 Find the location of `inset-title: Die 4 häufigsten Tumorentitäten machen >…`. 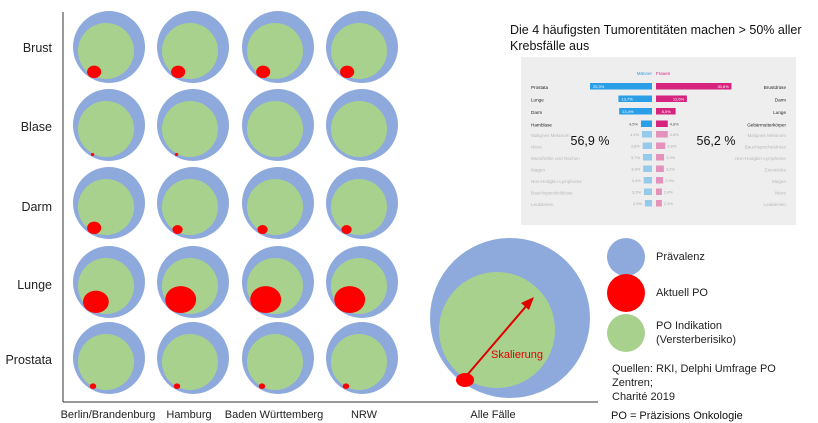

inset-title: Die 4 häufigsten Tumorentitäten machen >… is located at coordinates (656, 38).